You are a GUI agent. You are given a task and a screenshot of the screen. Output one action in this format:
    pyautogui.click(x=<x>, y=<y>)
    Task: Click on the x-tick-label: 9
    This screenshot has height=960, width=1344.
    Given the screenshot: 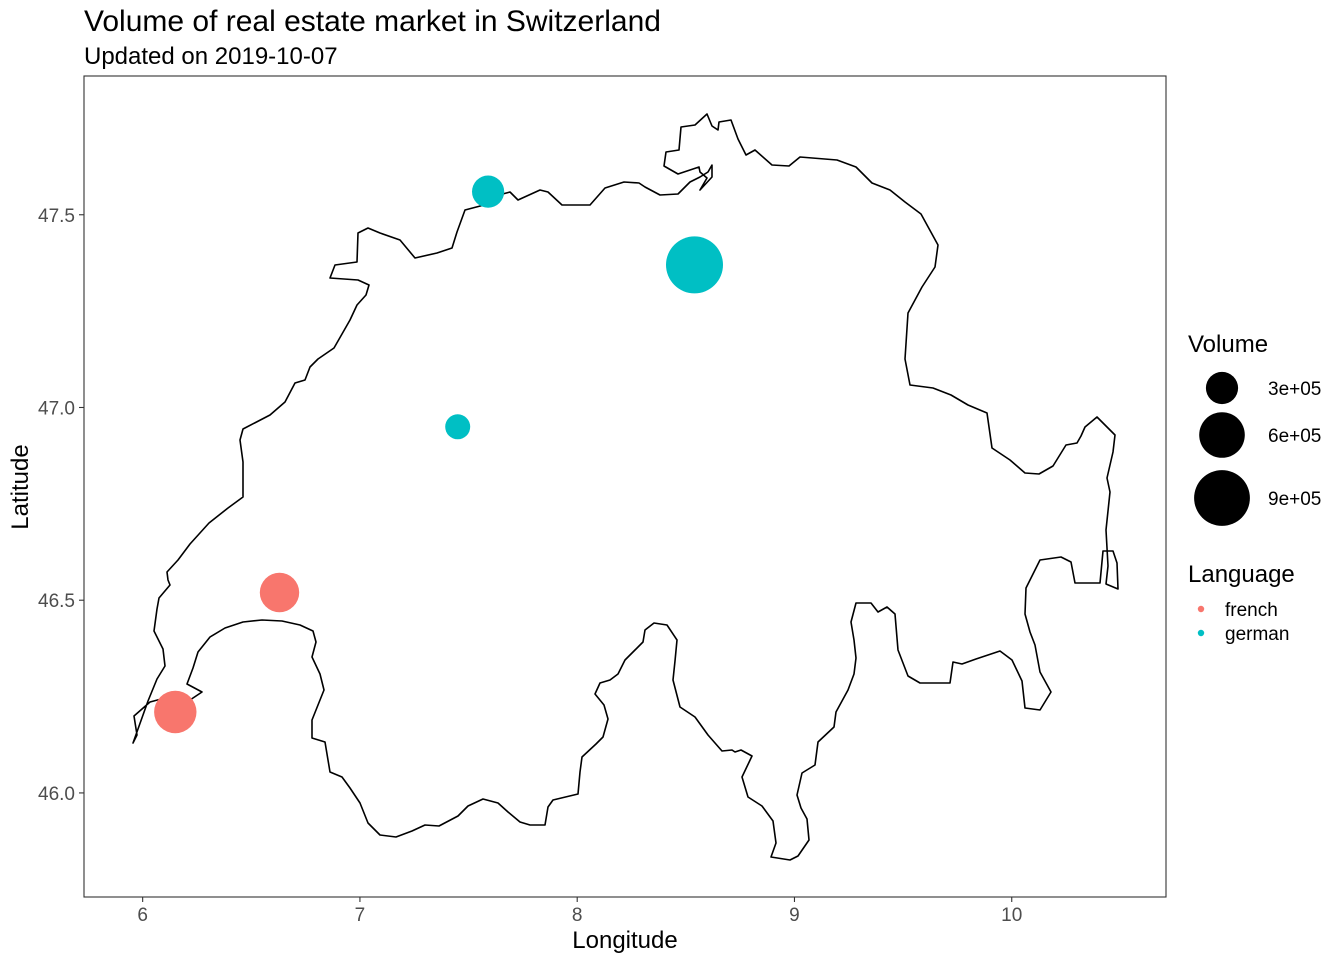 What is the action you would take?
    pyautogui.click(x=794, y=915)
    